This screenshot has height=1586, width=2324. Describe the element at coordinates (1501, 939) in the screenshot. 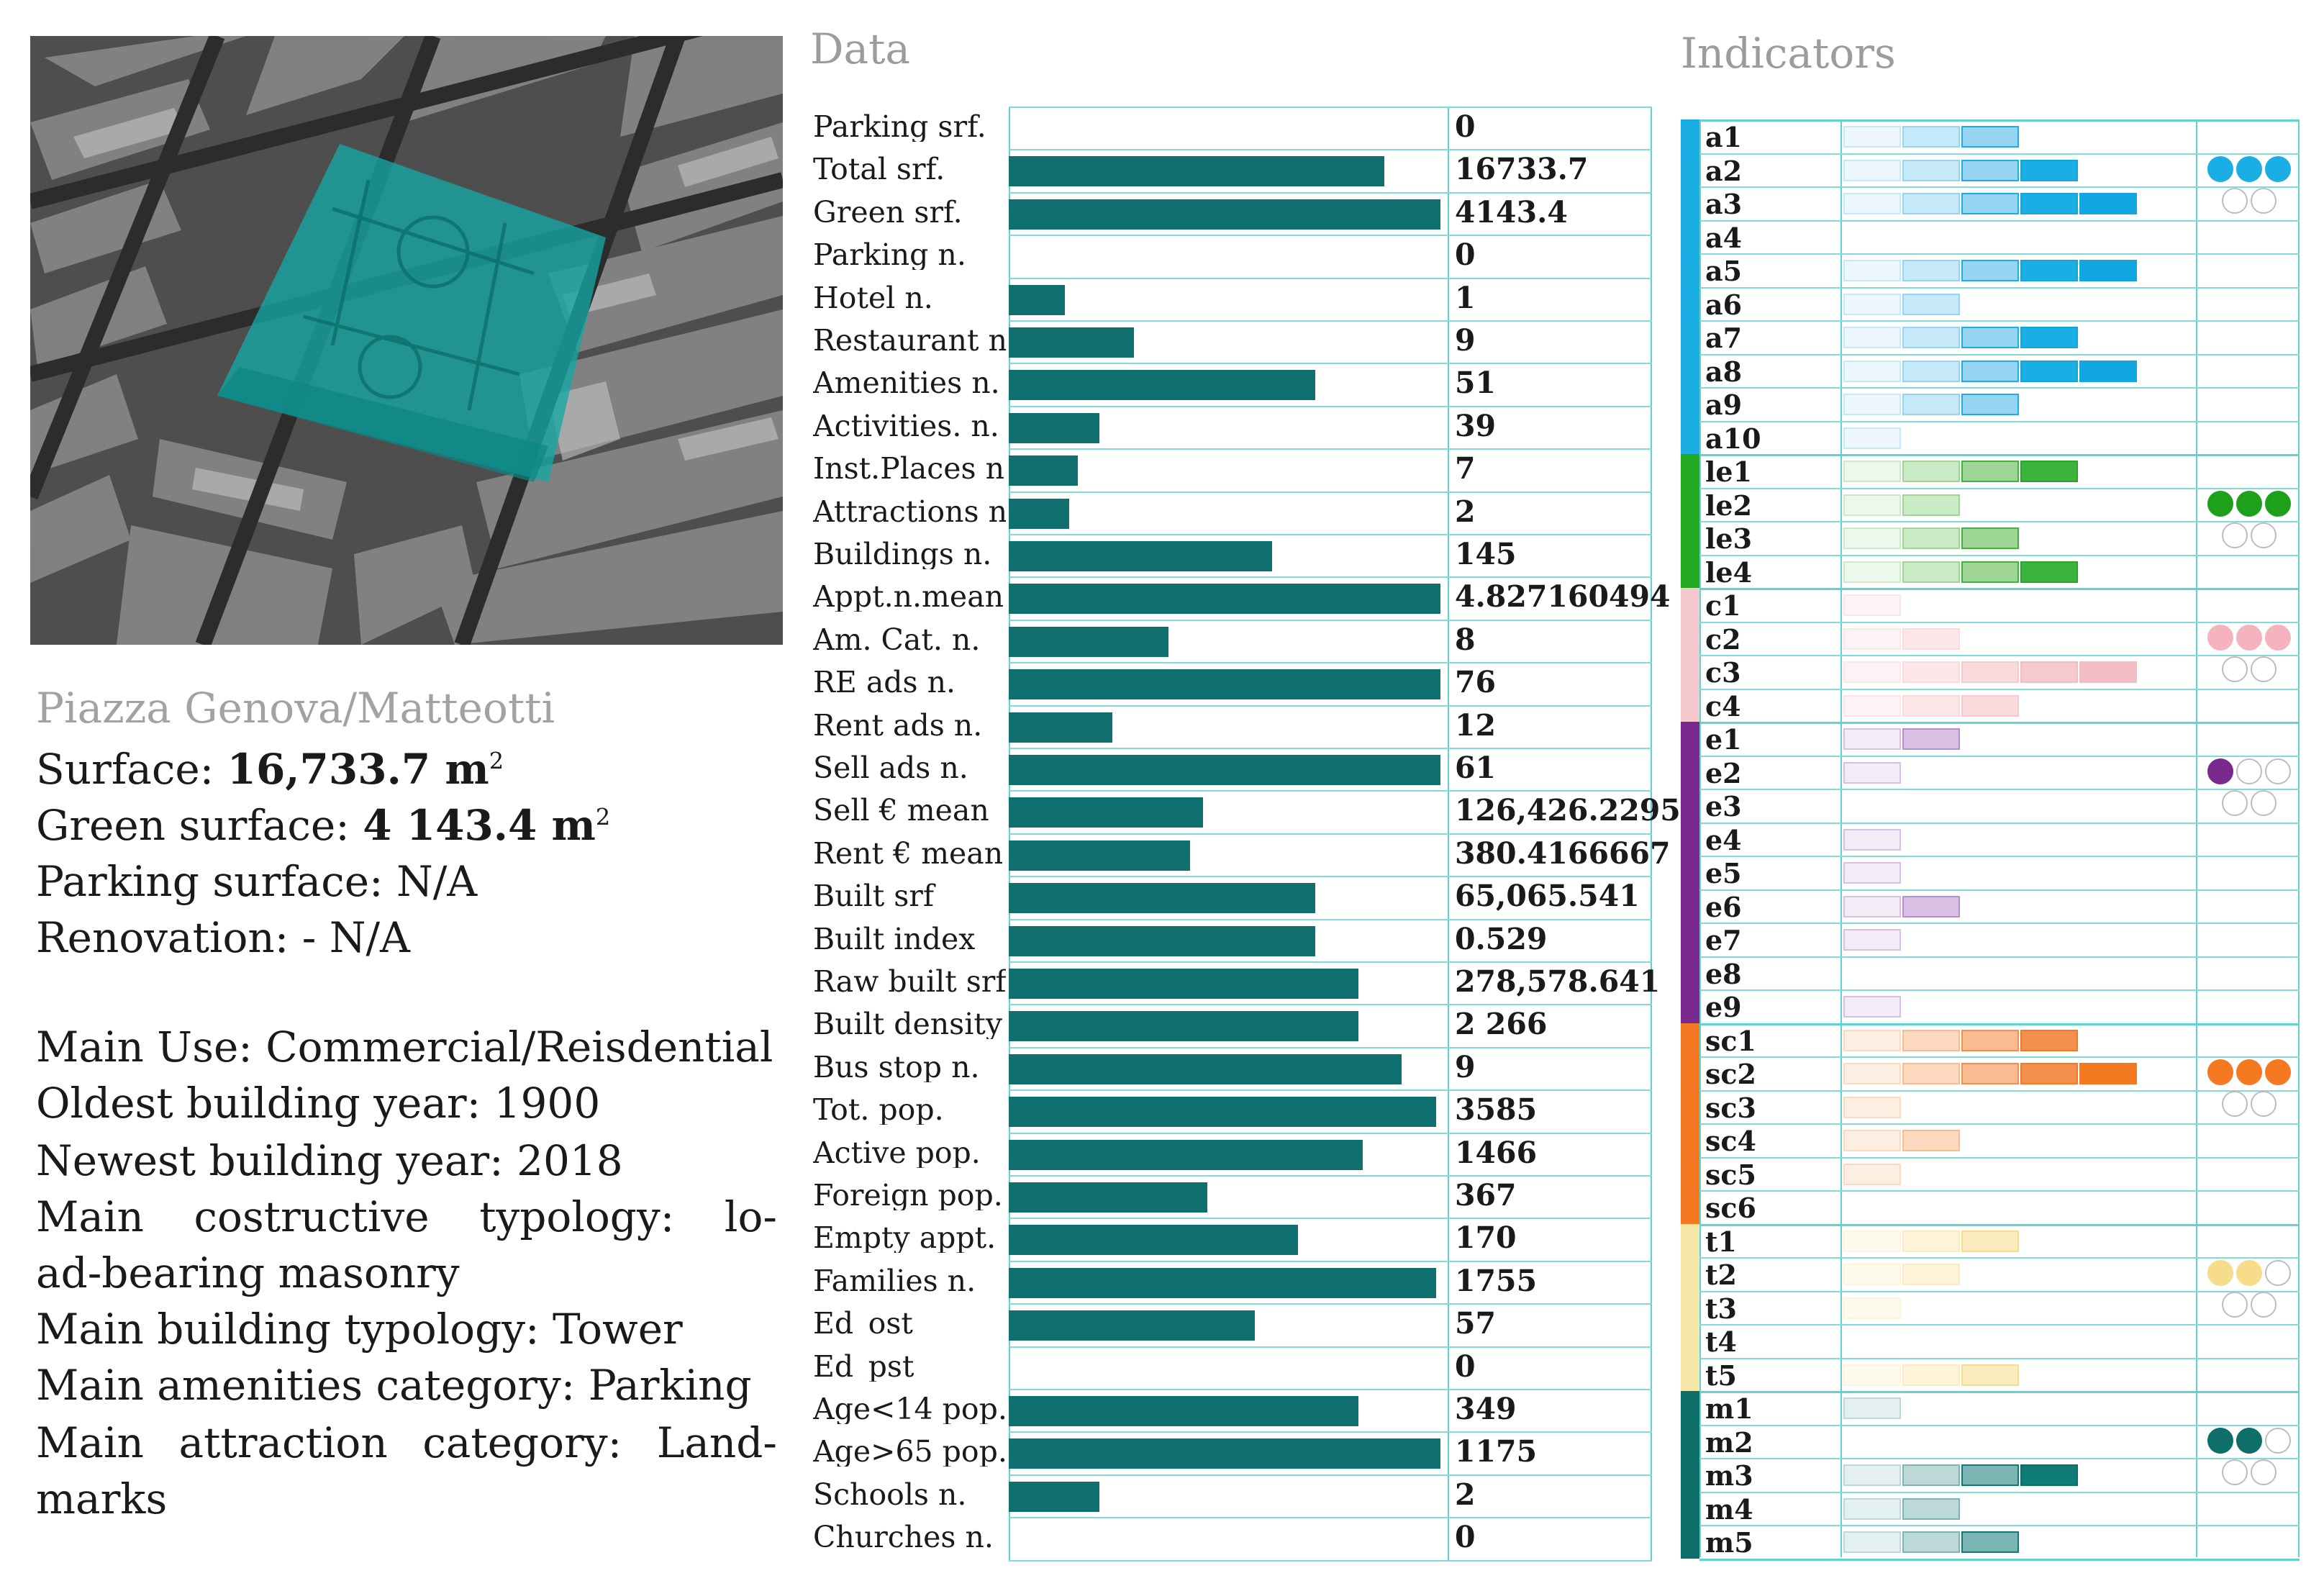

I see `data-row-value: 0.529` at that location.